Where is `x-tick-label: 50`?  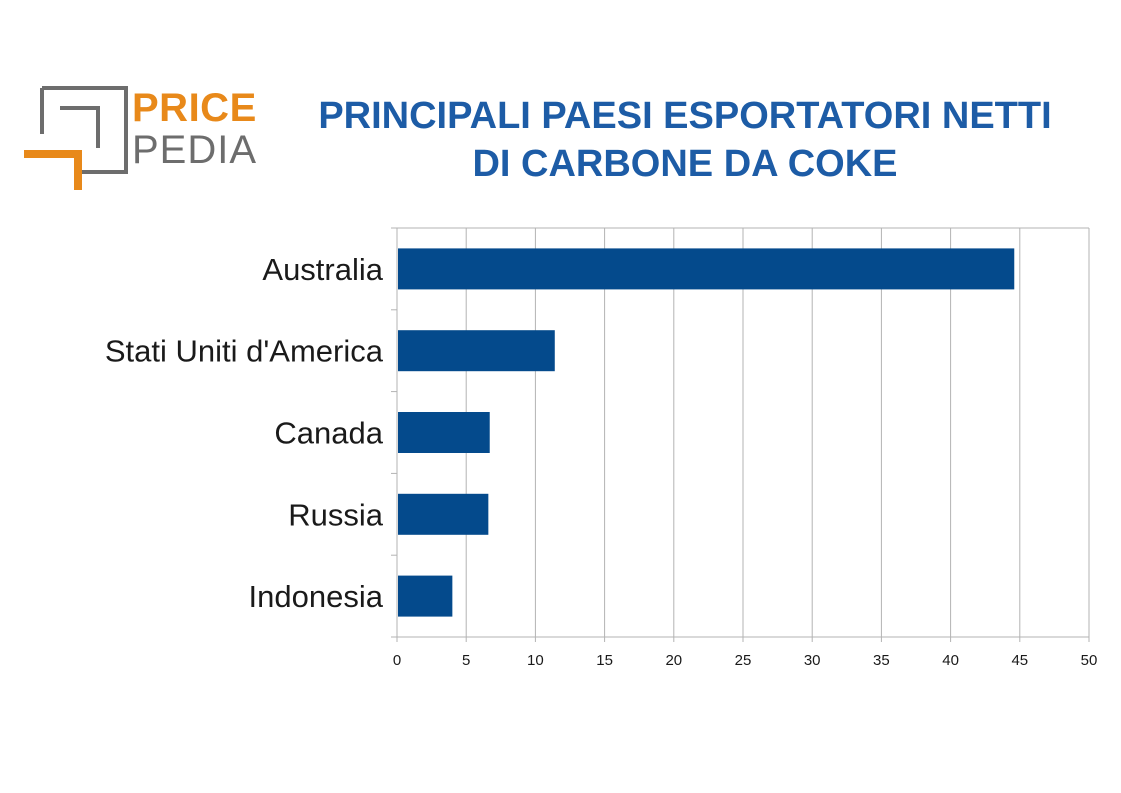
x-tick-label: 50 is located at coordinates (1089, 660).